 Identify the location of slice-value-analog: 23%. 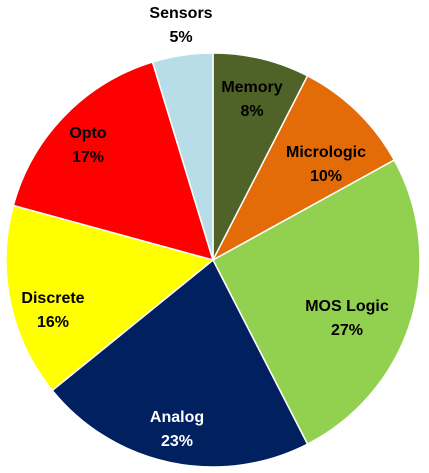
(177, 441).